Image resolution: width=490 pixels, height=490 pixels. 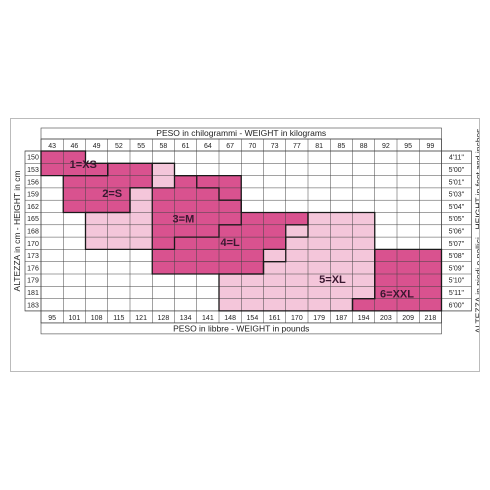 What do you see at coordinates (208, 318) in the screenshot?
I see `lb-tick-label: 141` at bounding box center [208, 318].